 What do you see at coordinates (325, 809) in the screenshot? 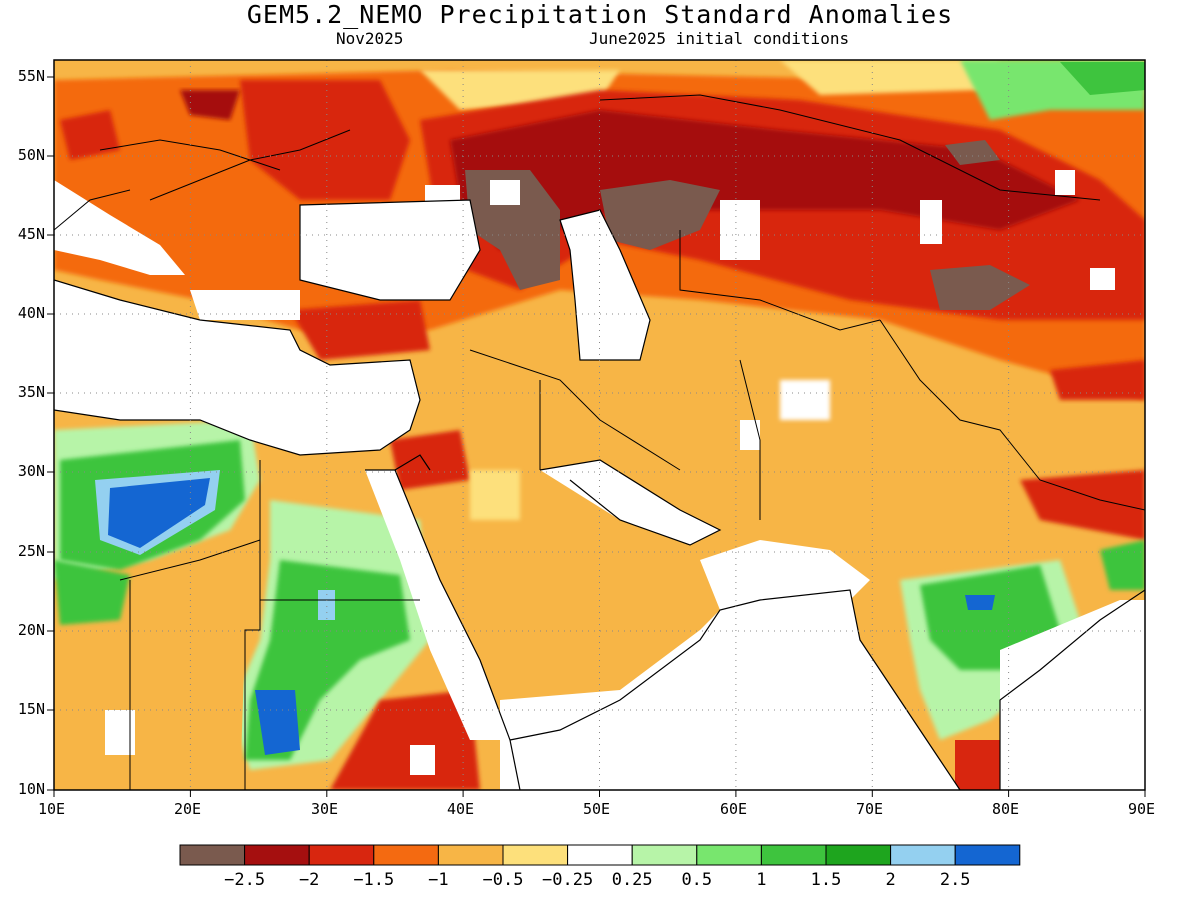
I see `lon-tick-label: 30E` at bounding box center [325, 809].